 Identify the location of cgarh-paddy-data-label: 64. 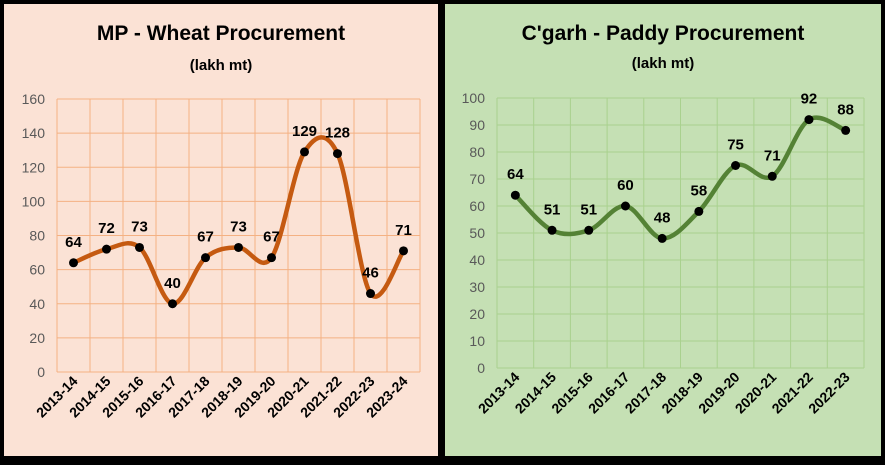
(515, 174).